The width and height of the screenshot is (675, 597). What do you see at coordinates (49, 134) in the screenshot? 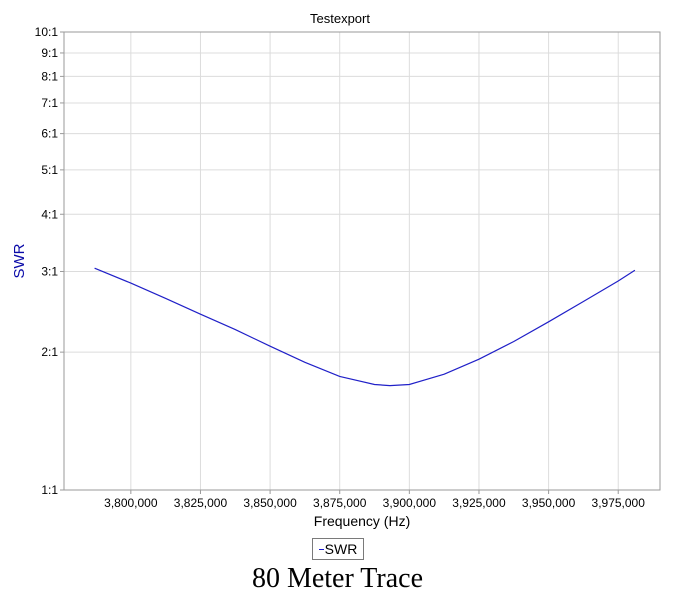
I see `y-tick-label: 6:1` at bounding box center [49, 134].